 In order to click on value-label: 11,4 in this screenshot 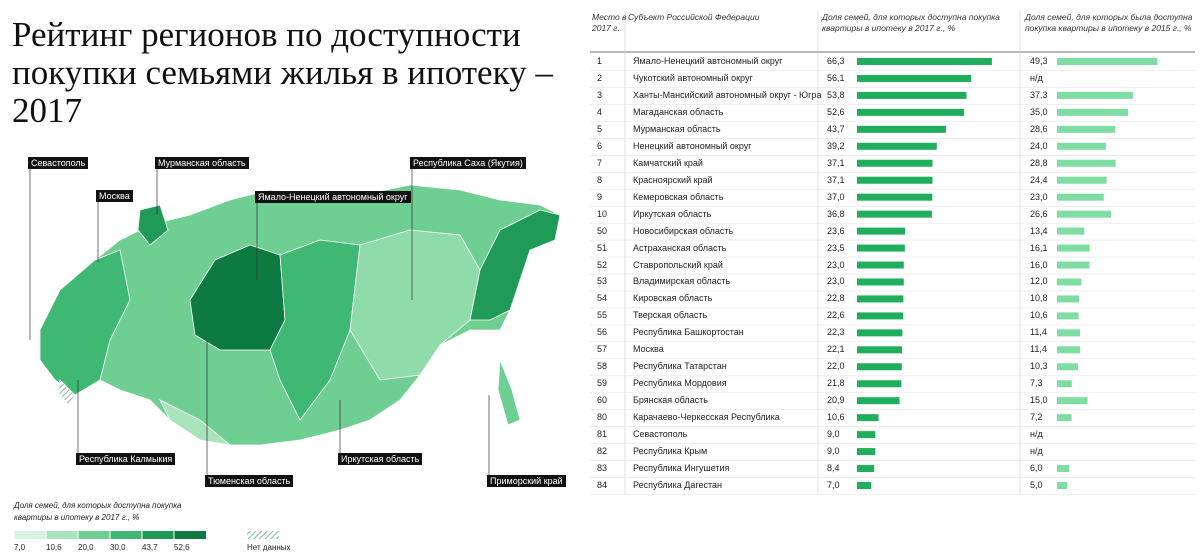, I will do `click(1038, 332)`.